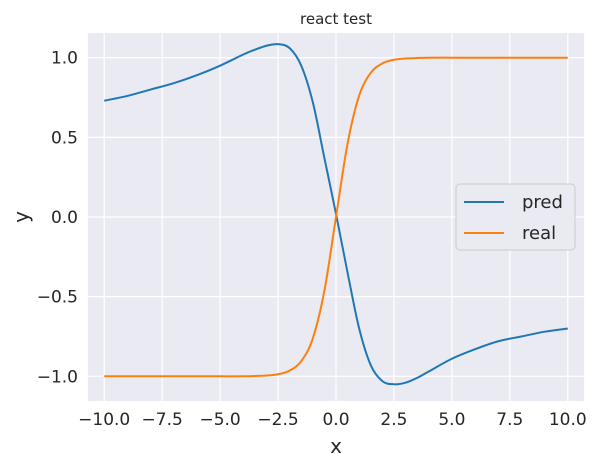  I want to click on y-tick-labels: −1.0 −0.5 0.0 0.5 1.0, so click(57, 218).